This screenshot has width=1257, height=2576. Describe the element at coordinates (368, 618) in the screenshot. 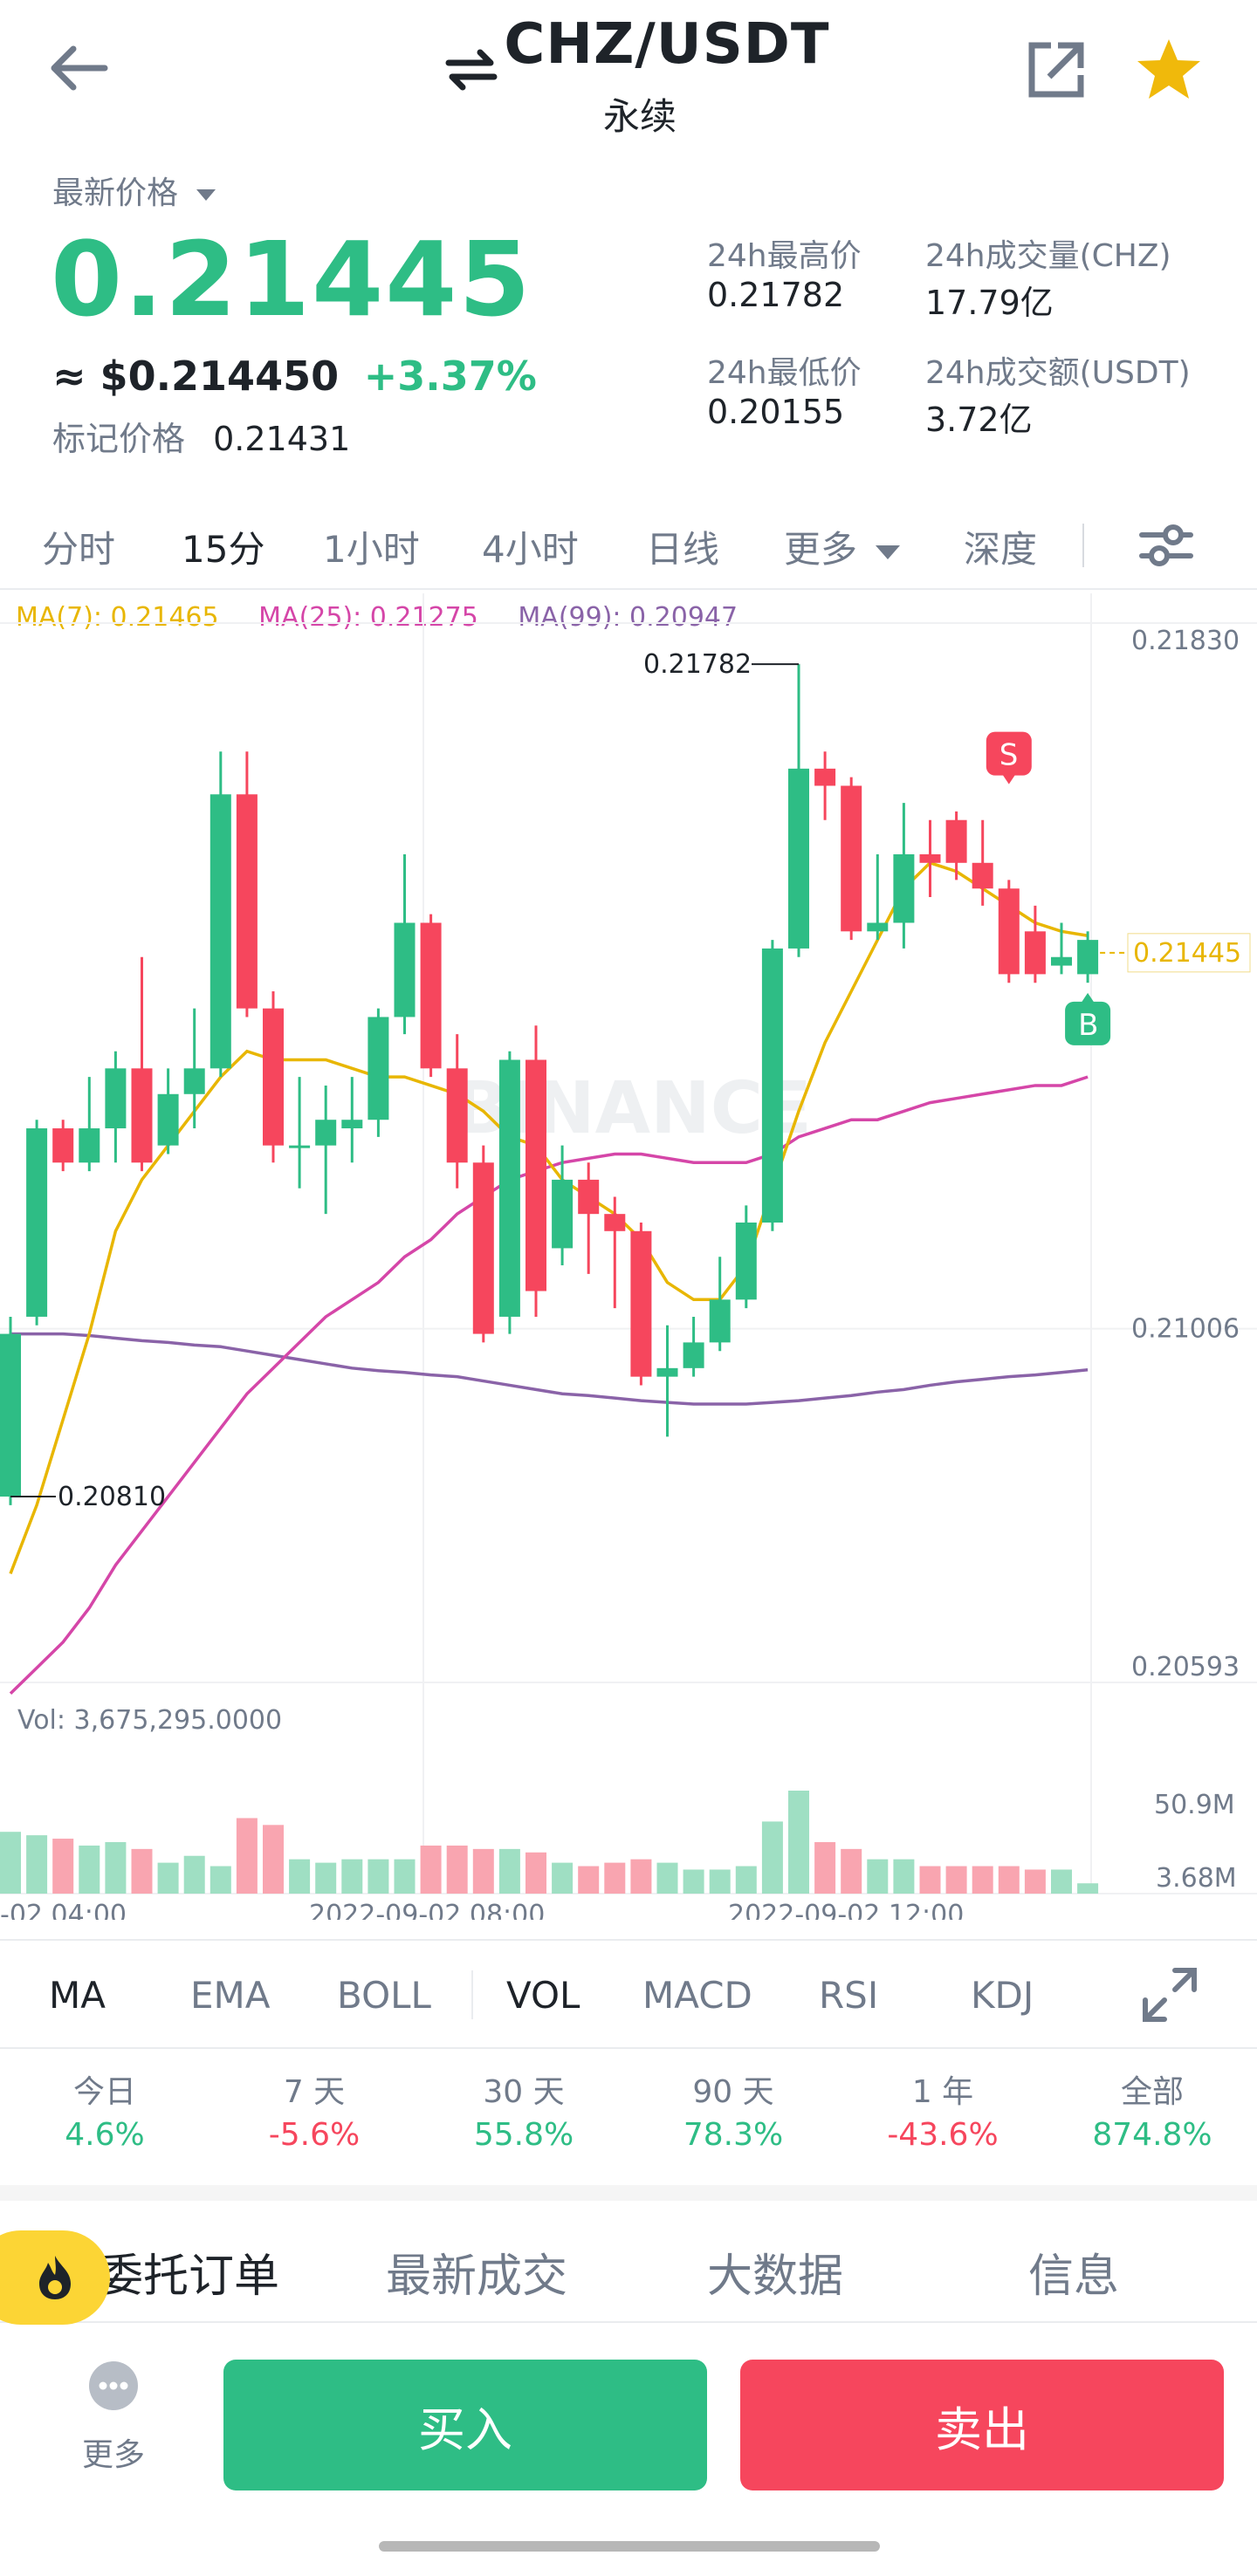

I see `ma25-value: MA(25): 0.21275` at that location.